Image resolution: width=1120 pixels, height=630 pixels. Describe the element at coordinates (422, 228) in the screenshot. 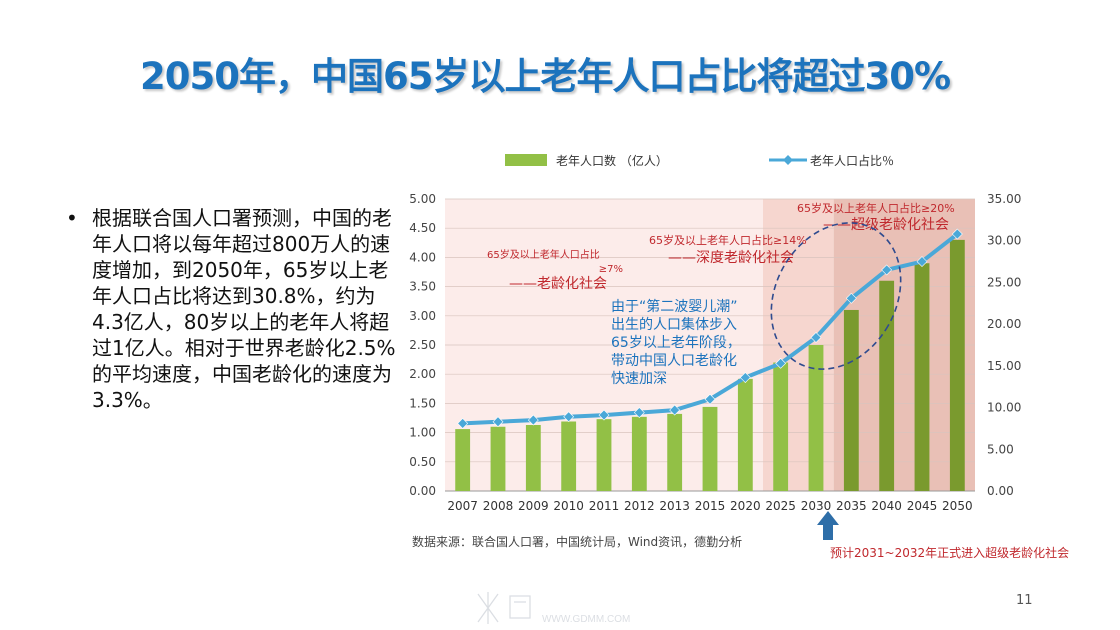

I see `y-left-tick: 4.50` at that location.